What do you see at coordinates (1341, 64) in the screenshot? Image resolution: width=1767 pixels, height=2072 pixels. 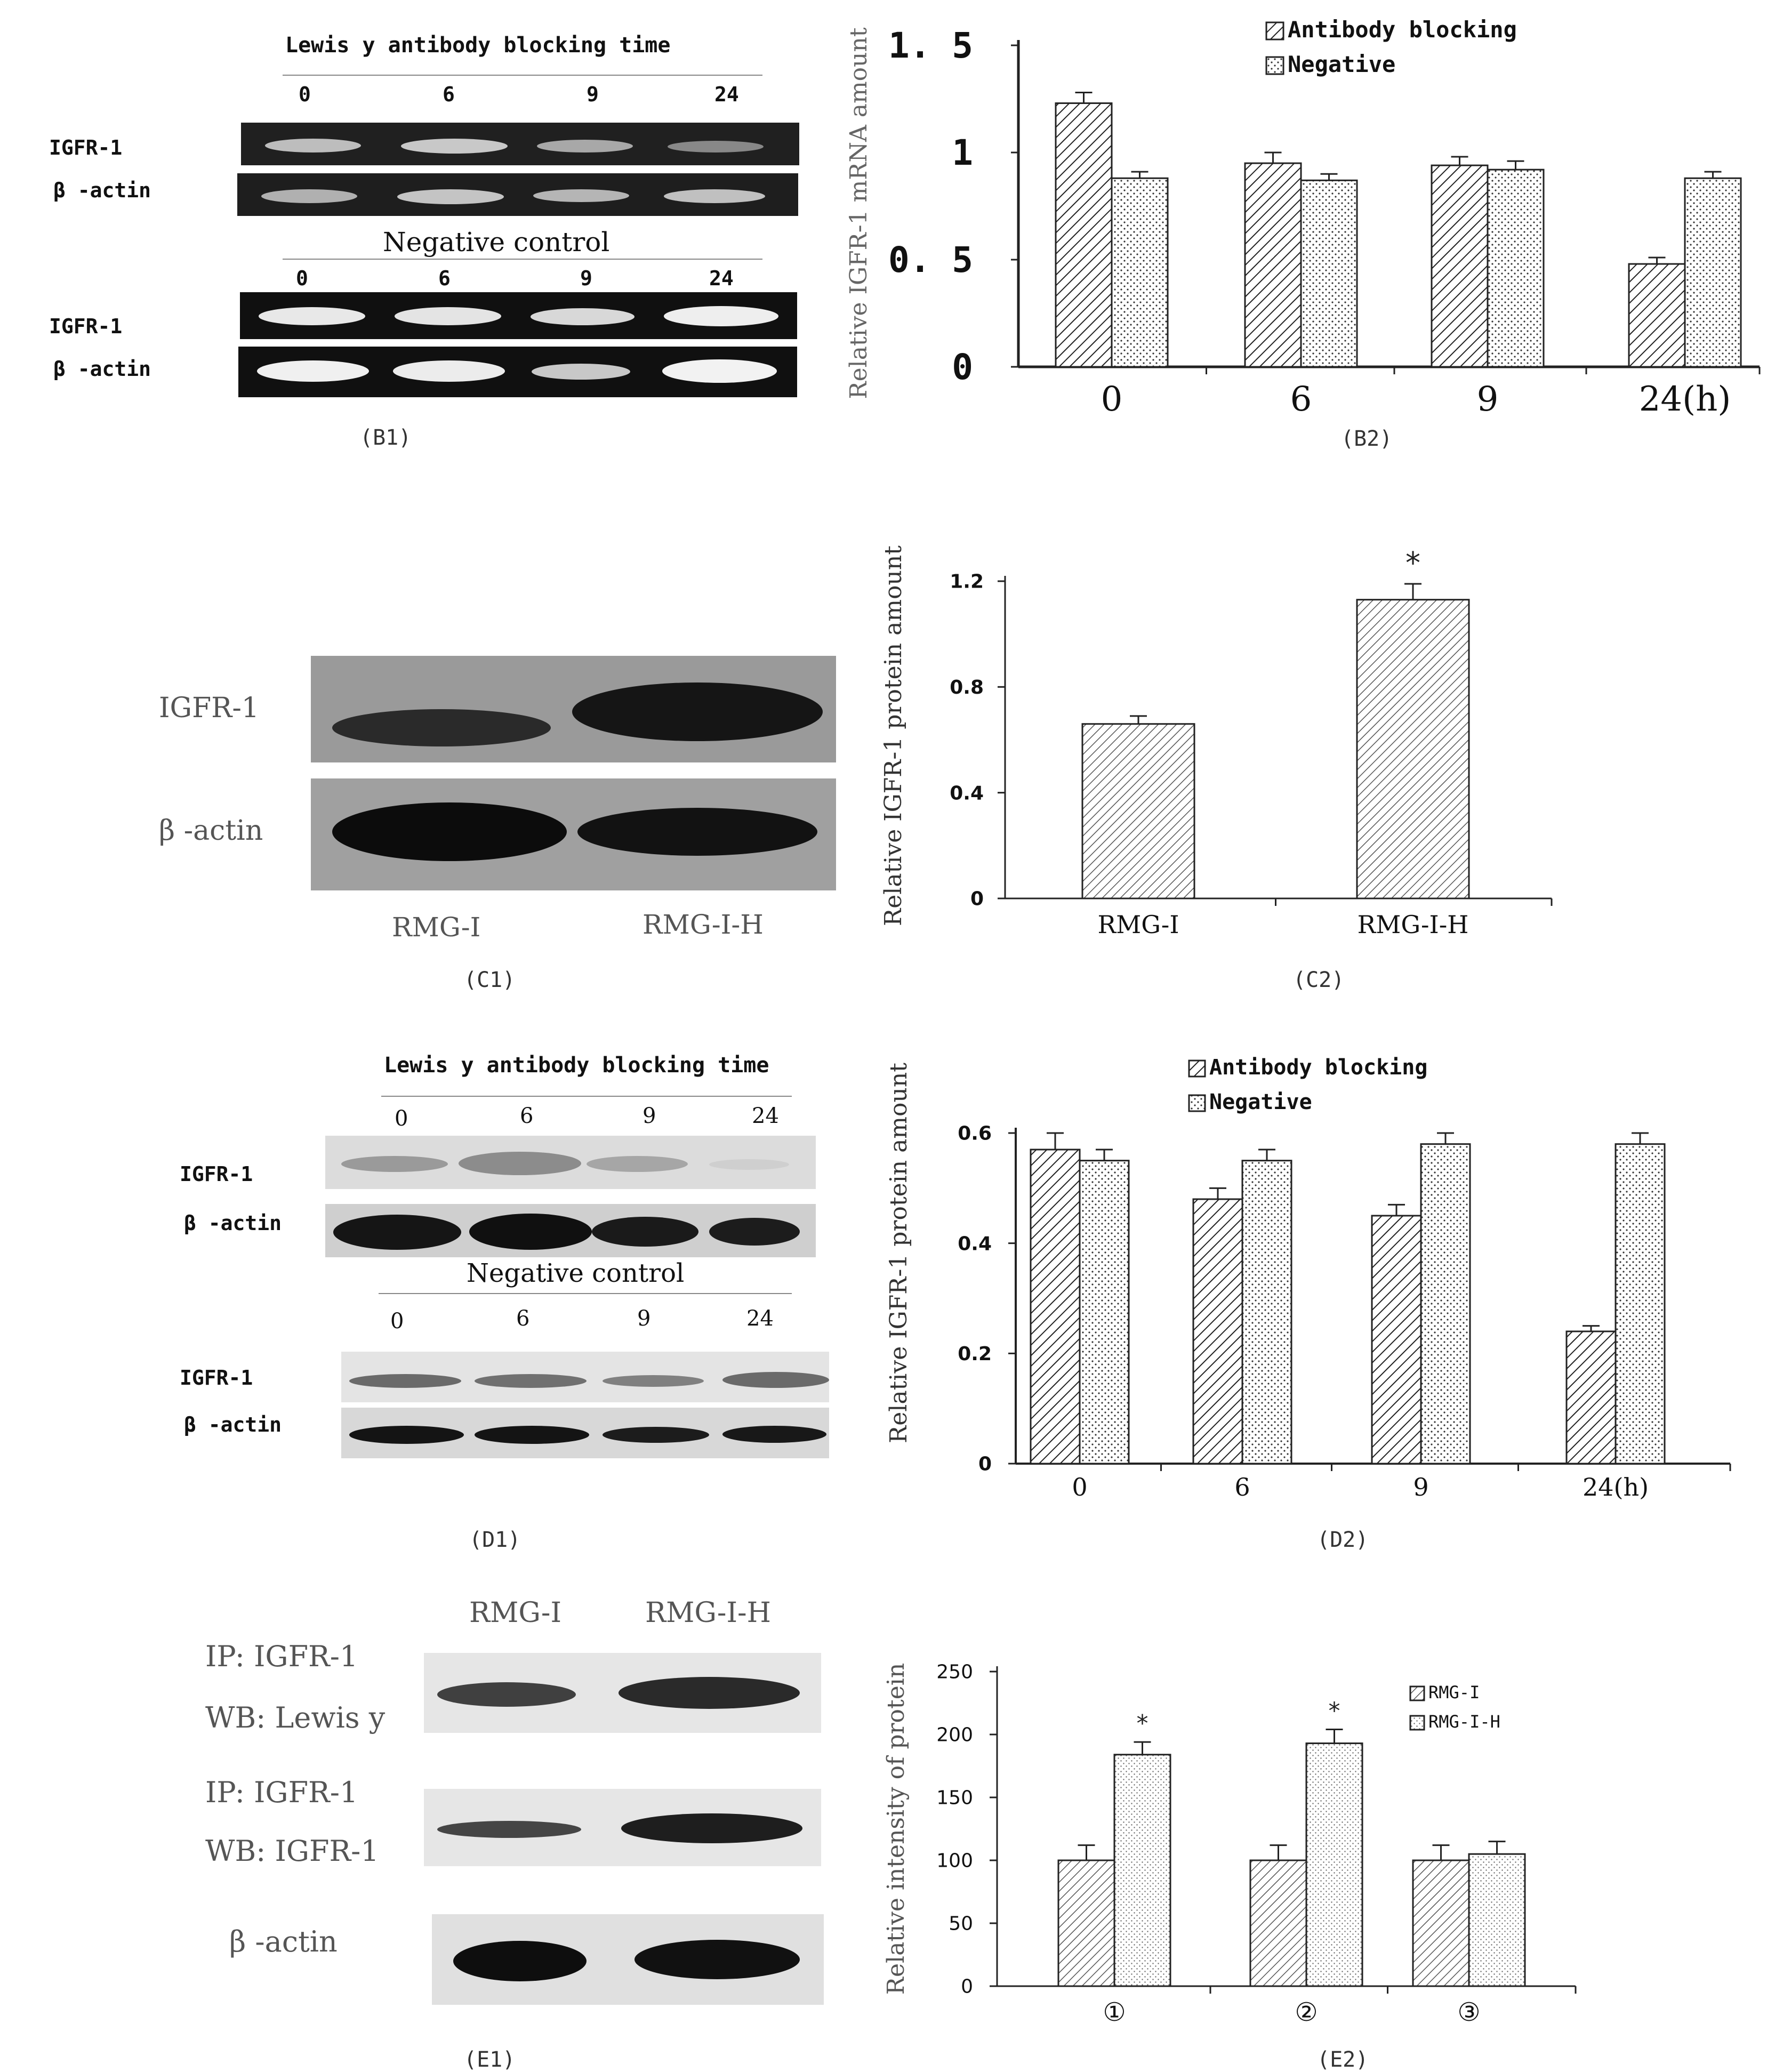 I see `b2-legend-label: Negative` at bounding box center [1341, 64].